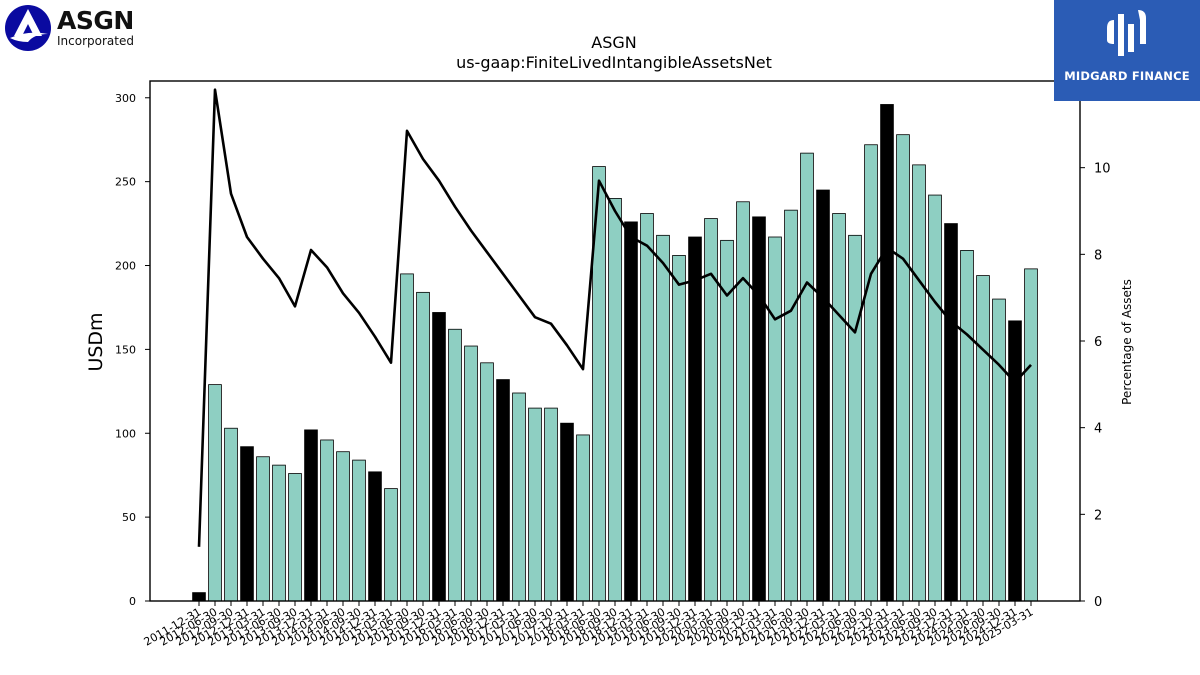 The width and height of the screenshot is (1200, 675). Describe the element at coordinates (1127, 76) in the screenshot. I see `midgard-watermark-text: MIDGARD FINANCE` at that location.